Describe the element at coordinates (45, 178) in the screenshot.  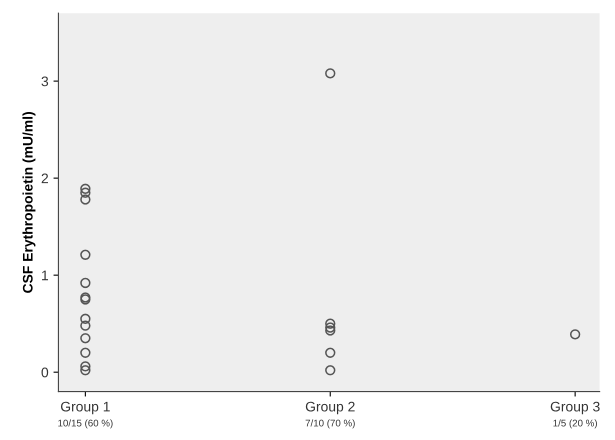
I see `y-tick-label: 2` at that location.